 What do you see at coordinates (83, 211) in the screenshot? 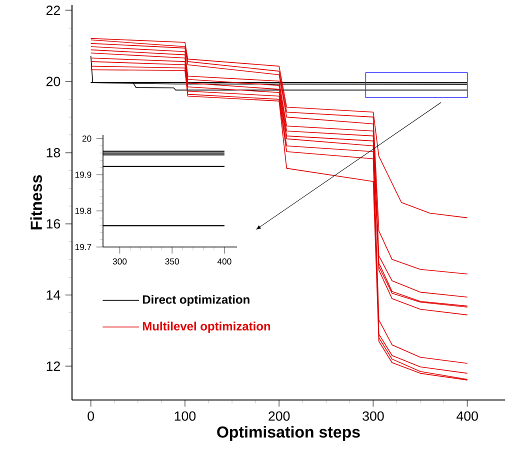
I see `y-tick-label: 19.8` at bounding box center [83, 211].